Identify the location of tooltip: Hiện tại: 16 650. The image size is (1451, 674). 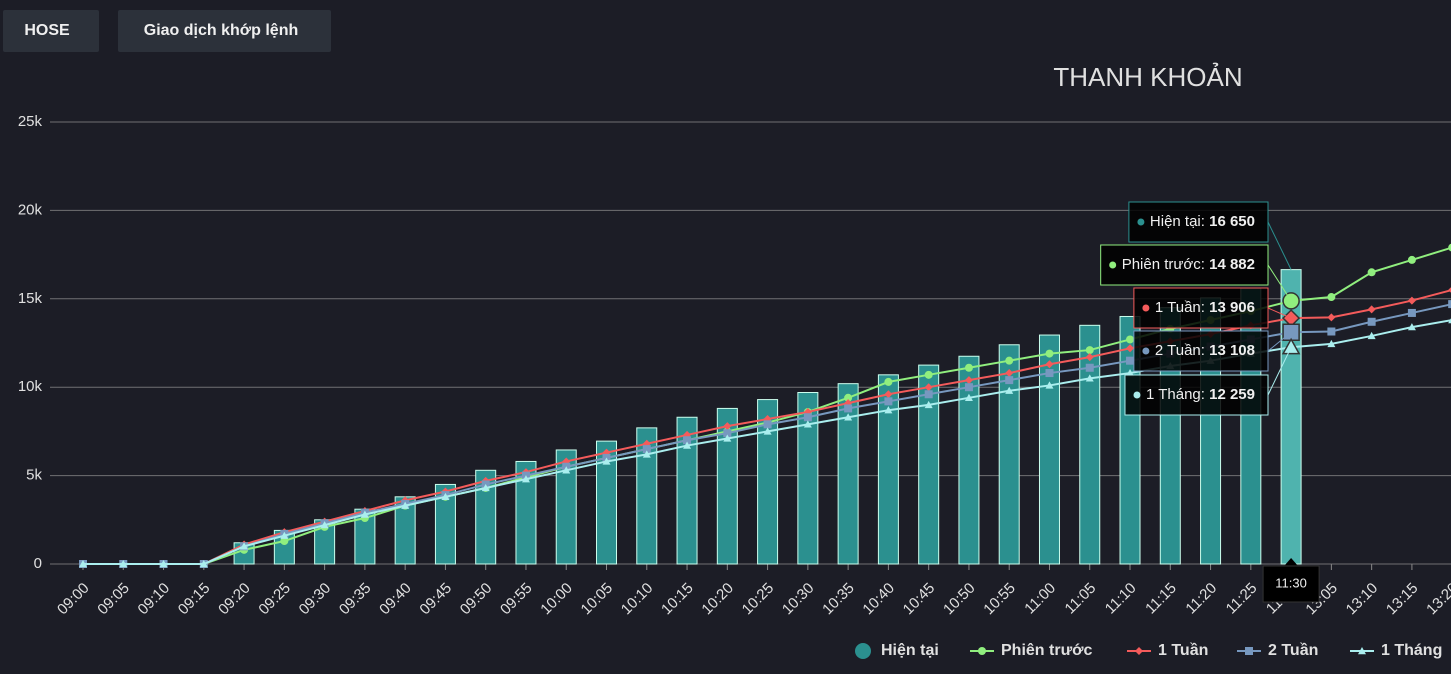
(1210, 235).